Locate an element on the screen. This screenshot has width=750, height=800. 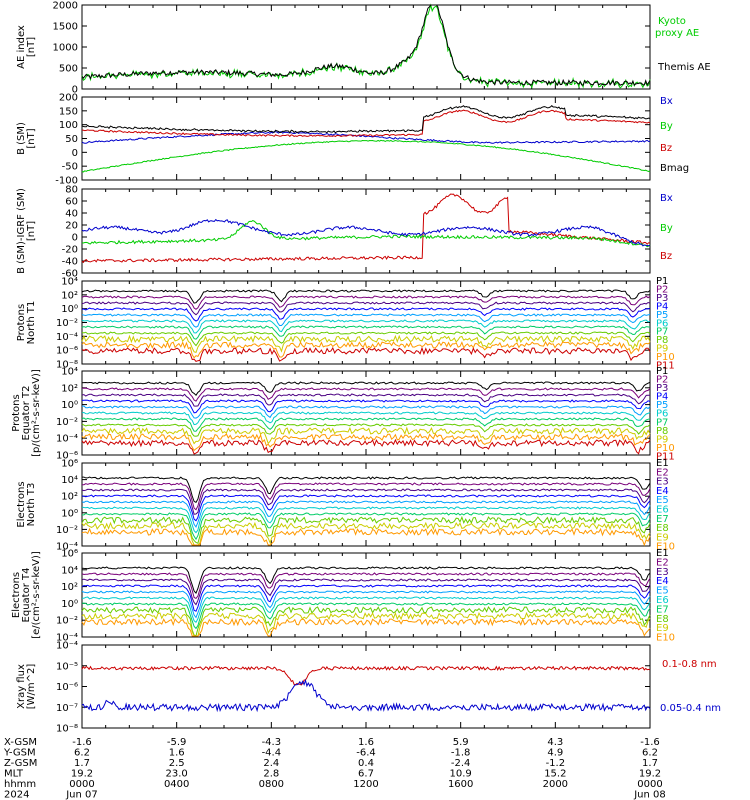
ytick-label: 60 is located at coordinates (71, 202).